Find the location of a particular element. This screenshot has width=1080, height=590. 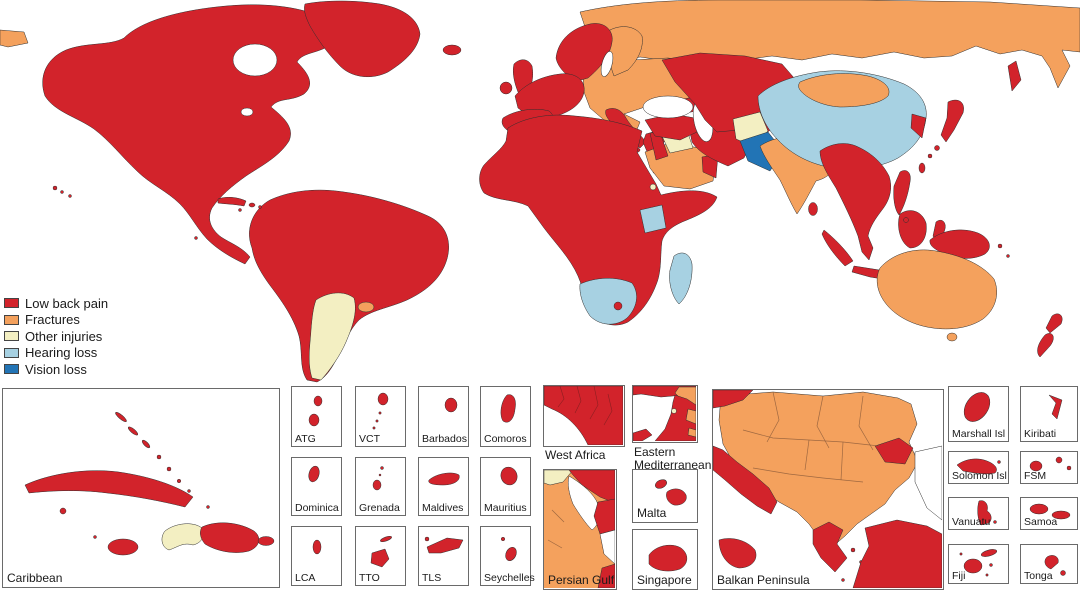

lca-island is located at coordinates (317, 547).